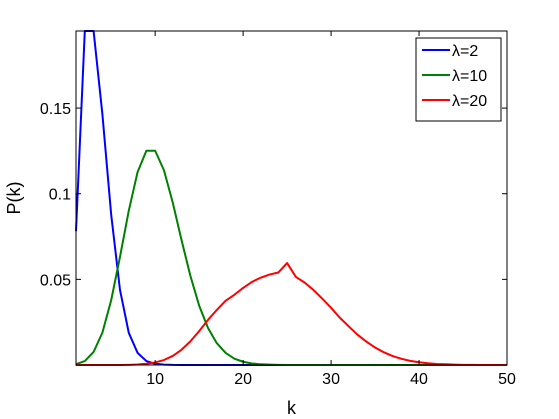 The image size is (559, 419). I want to click on x-tick-label: 20, so click(243, 379).